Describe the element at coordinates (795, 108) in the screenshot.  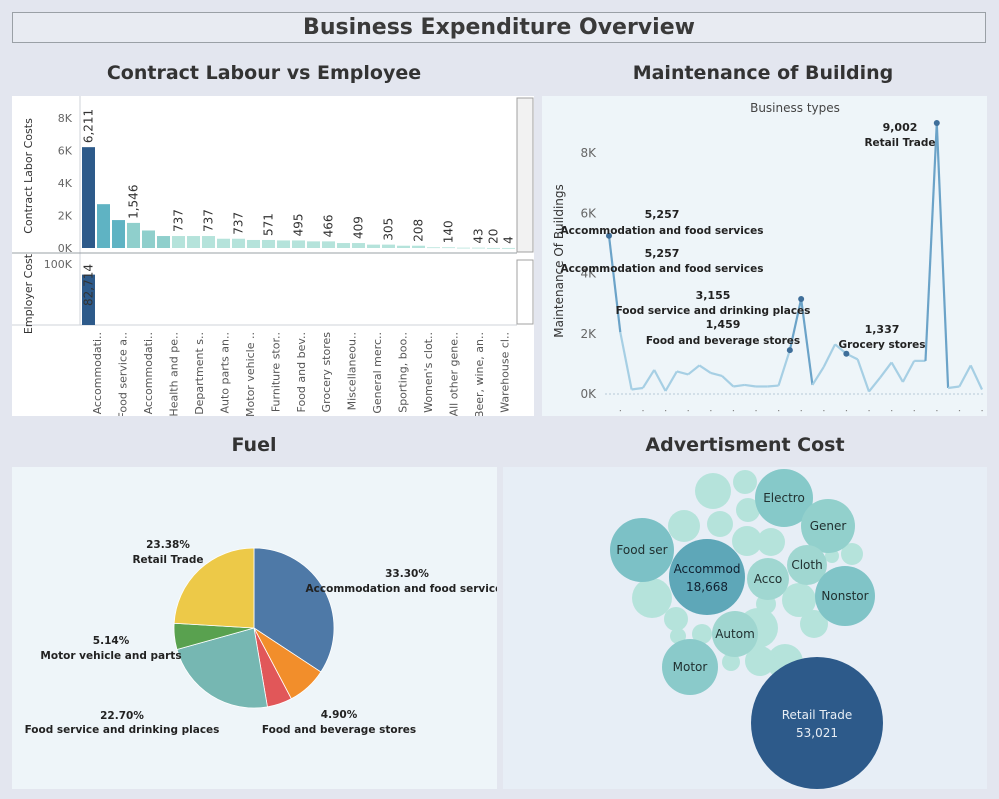
I see `line-chart-title: Business types` at that location.